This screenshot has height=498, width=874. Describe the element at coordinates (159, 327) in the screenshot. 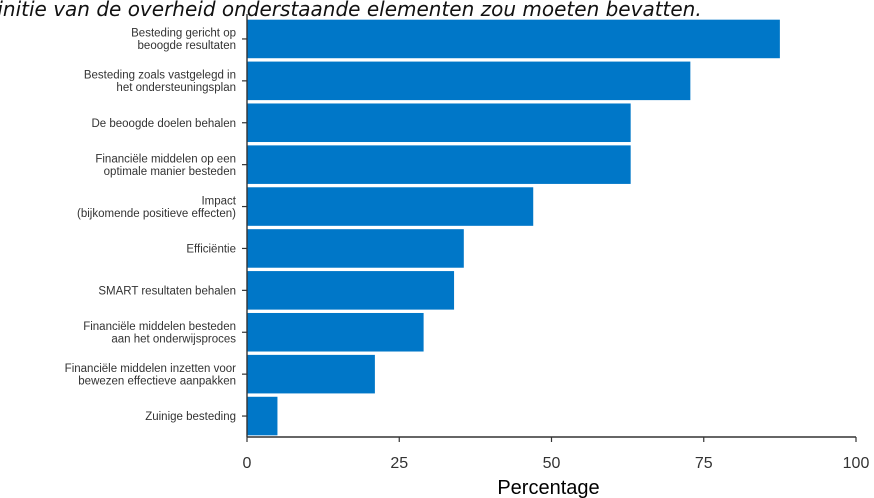

I see `y-tick-label: Financiële middelen besteden` at that location.